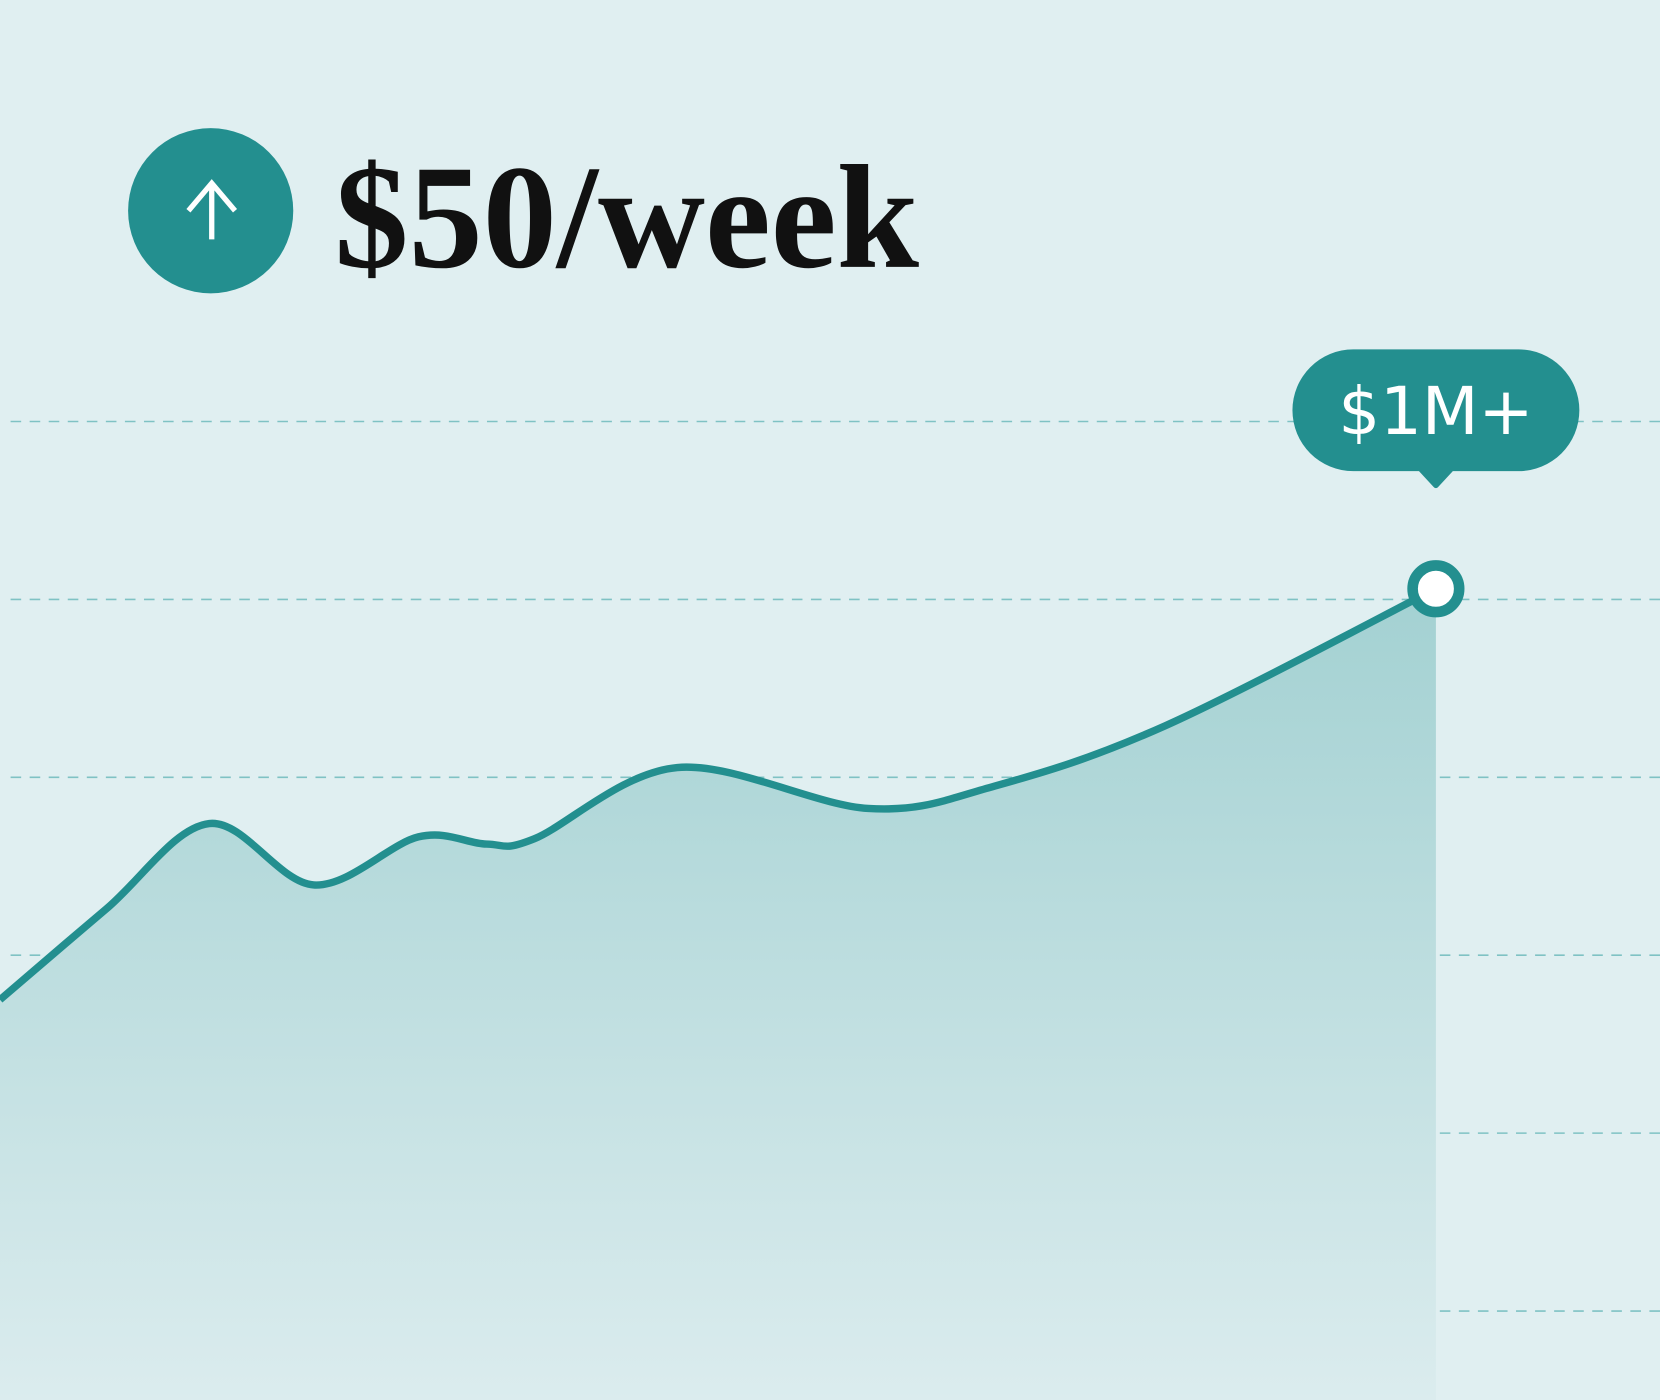  Describe the element at coordinates (212, 209) in the screenshot. I see `up-arrow` at that location.